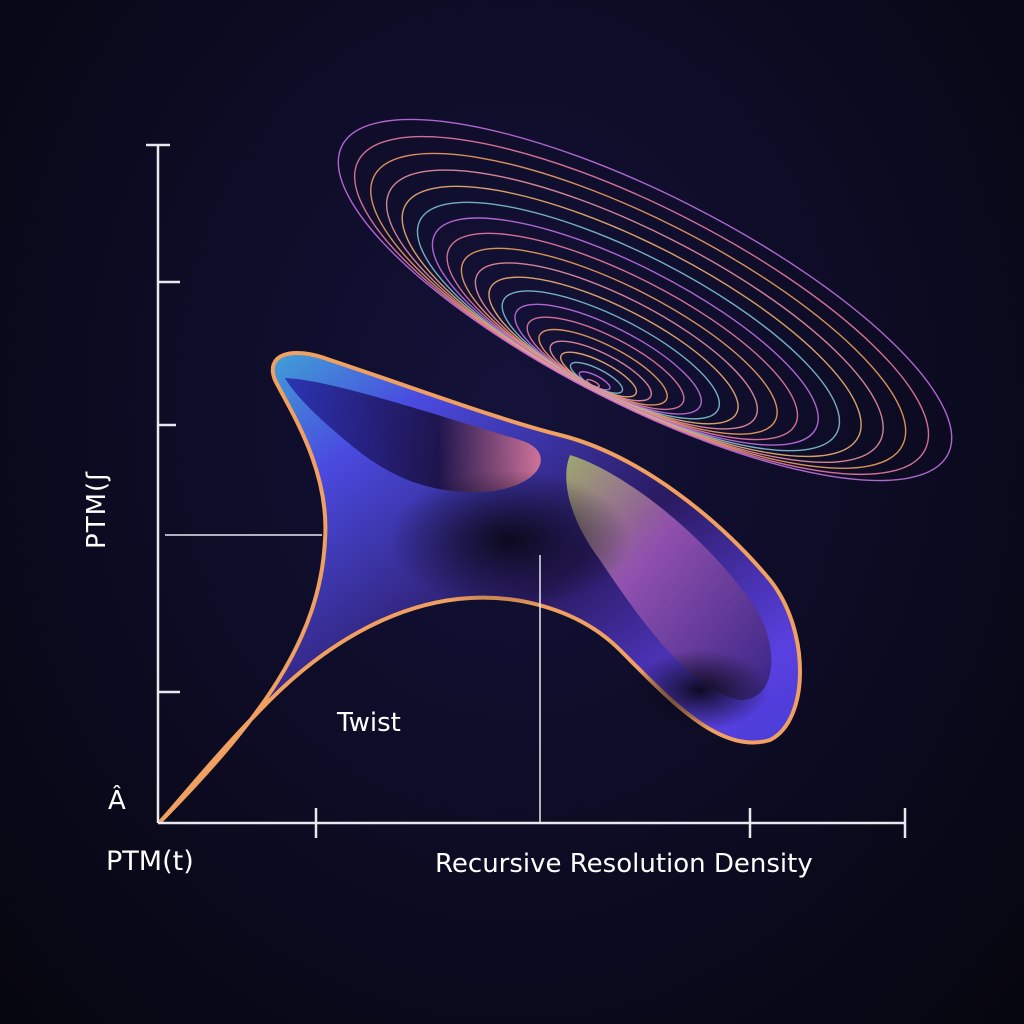  I want to click on y-axis-label: PTM(ʃ, so click(96, 510).